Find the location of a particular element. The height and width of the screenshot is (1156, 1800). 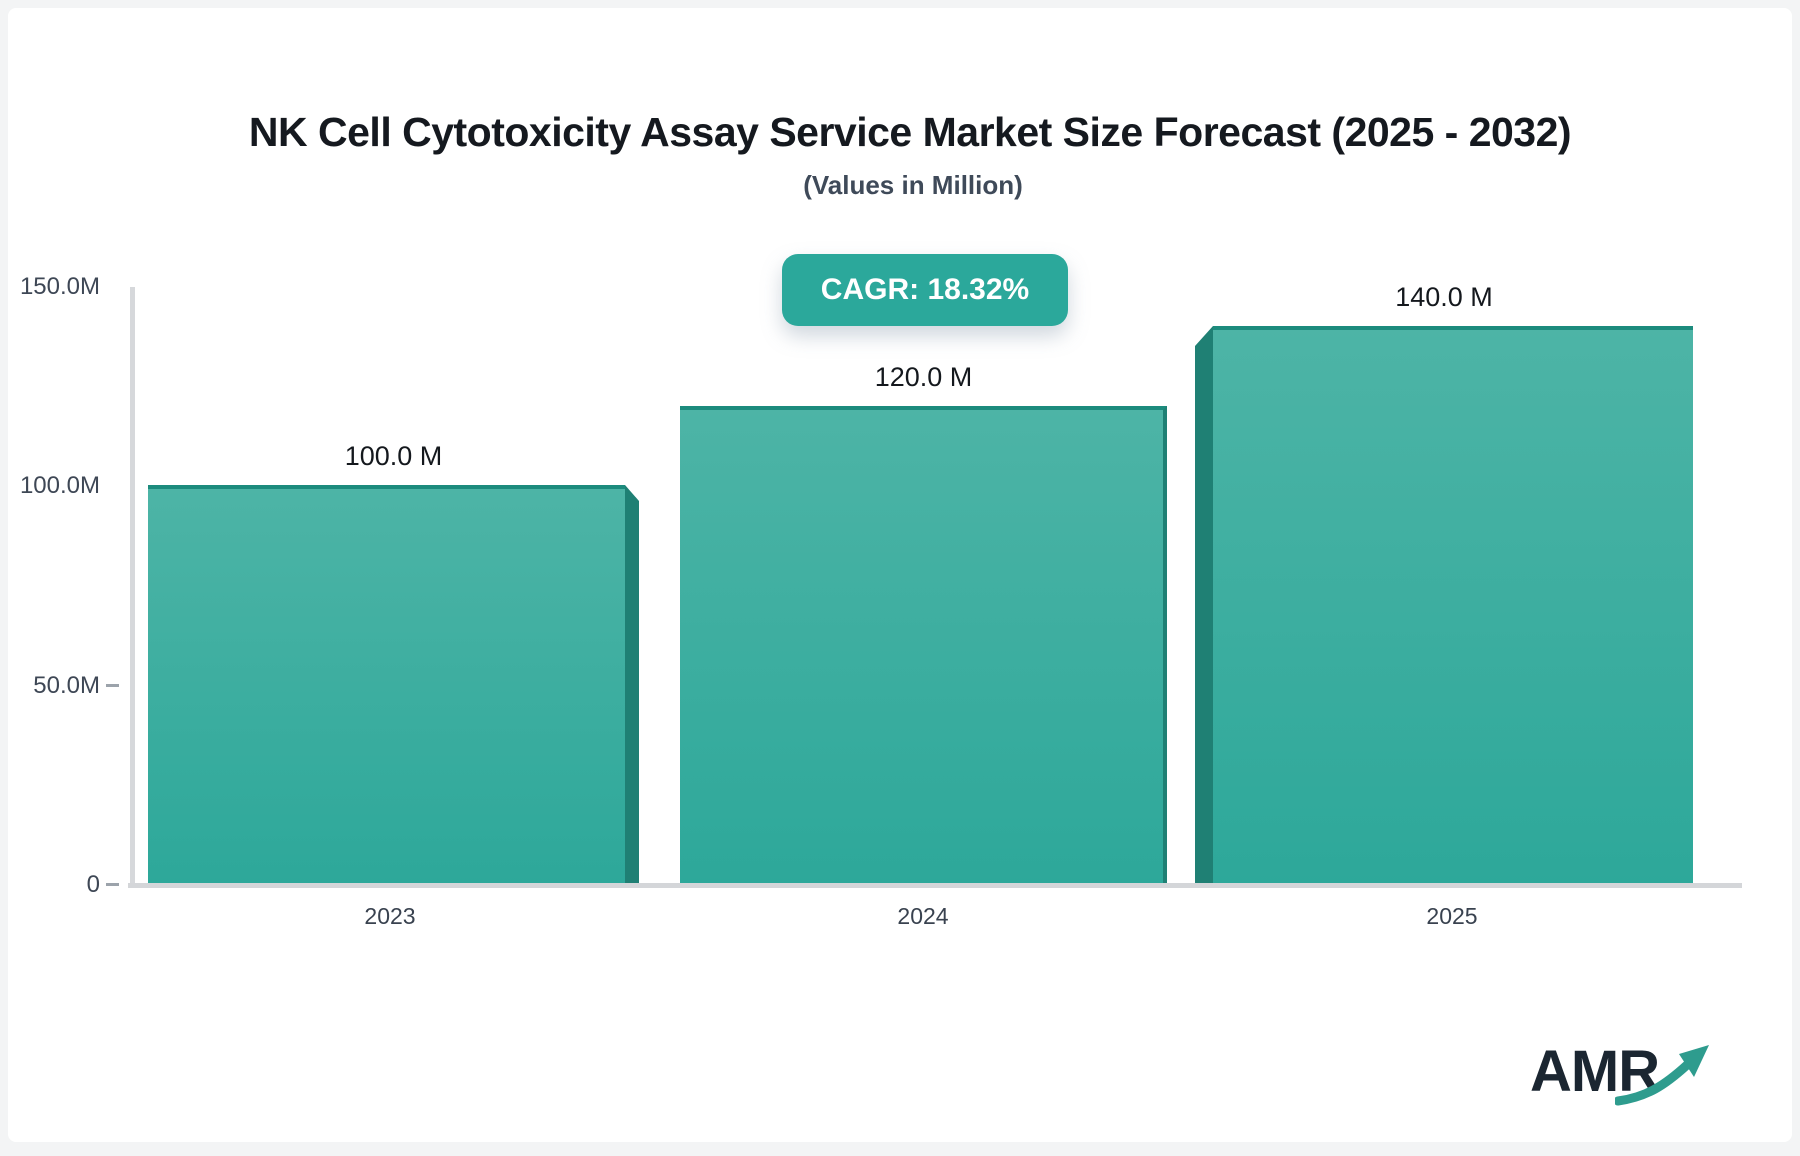

growth-arrow-icon is located at coordinates (1662, 1075).